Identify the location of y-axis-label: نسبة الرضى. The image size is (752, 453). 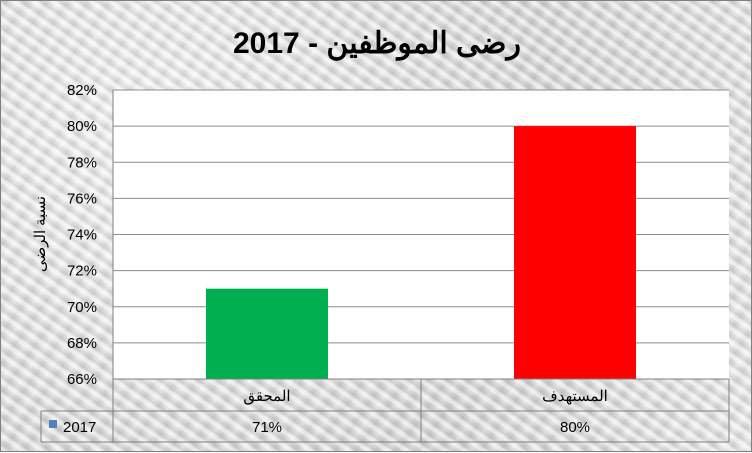
(41, 234).